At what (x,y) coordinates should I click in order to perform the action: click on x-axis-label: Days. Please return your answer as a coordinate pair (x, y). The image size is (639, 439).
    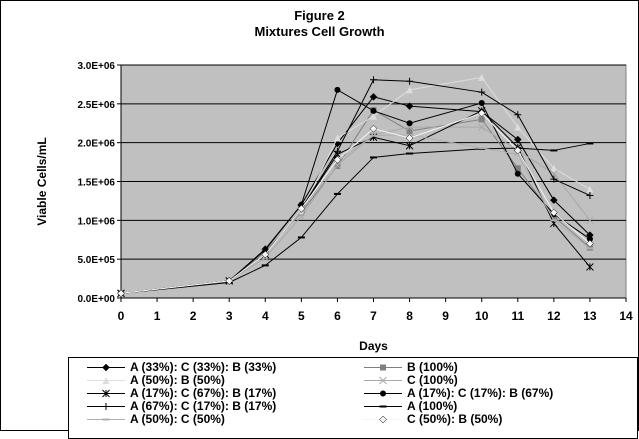
    Looking at the image, I should click on (373, 346).